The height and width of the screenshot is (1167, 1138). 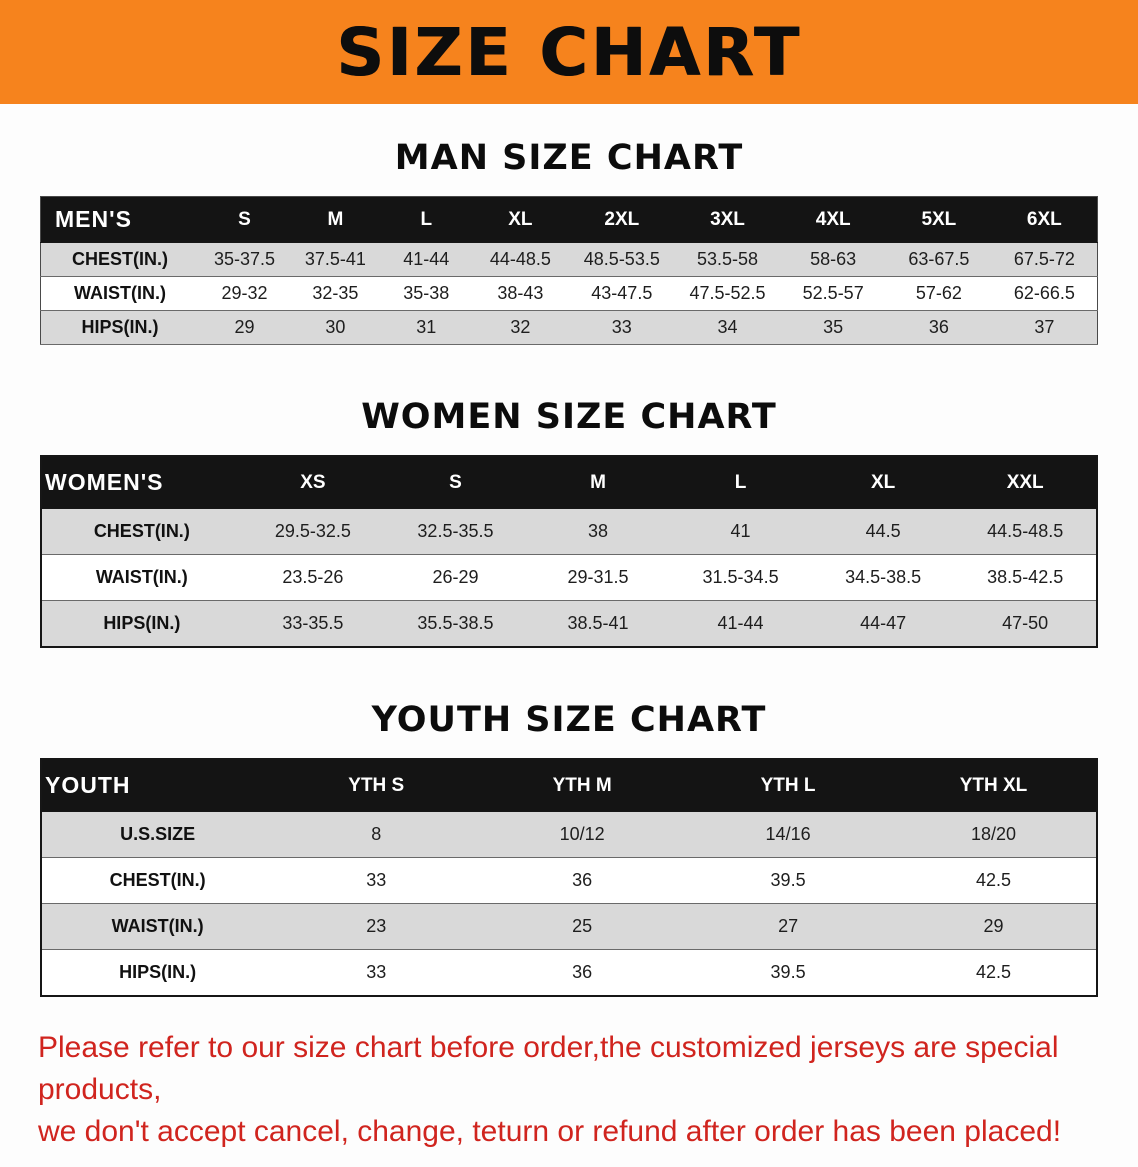 I want to click on size-header-cell: XXL, so click(x=1025, y=482).